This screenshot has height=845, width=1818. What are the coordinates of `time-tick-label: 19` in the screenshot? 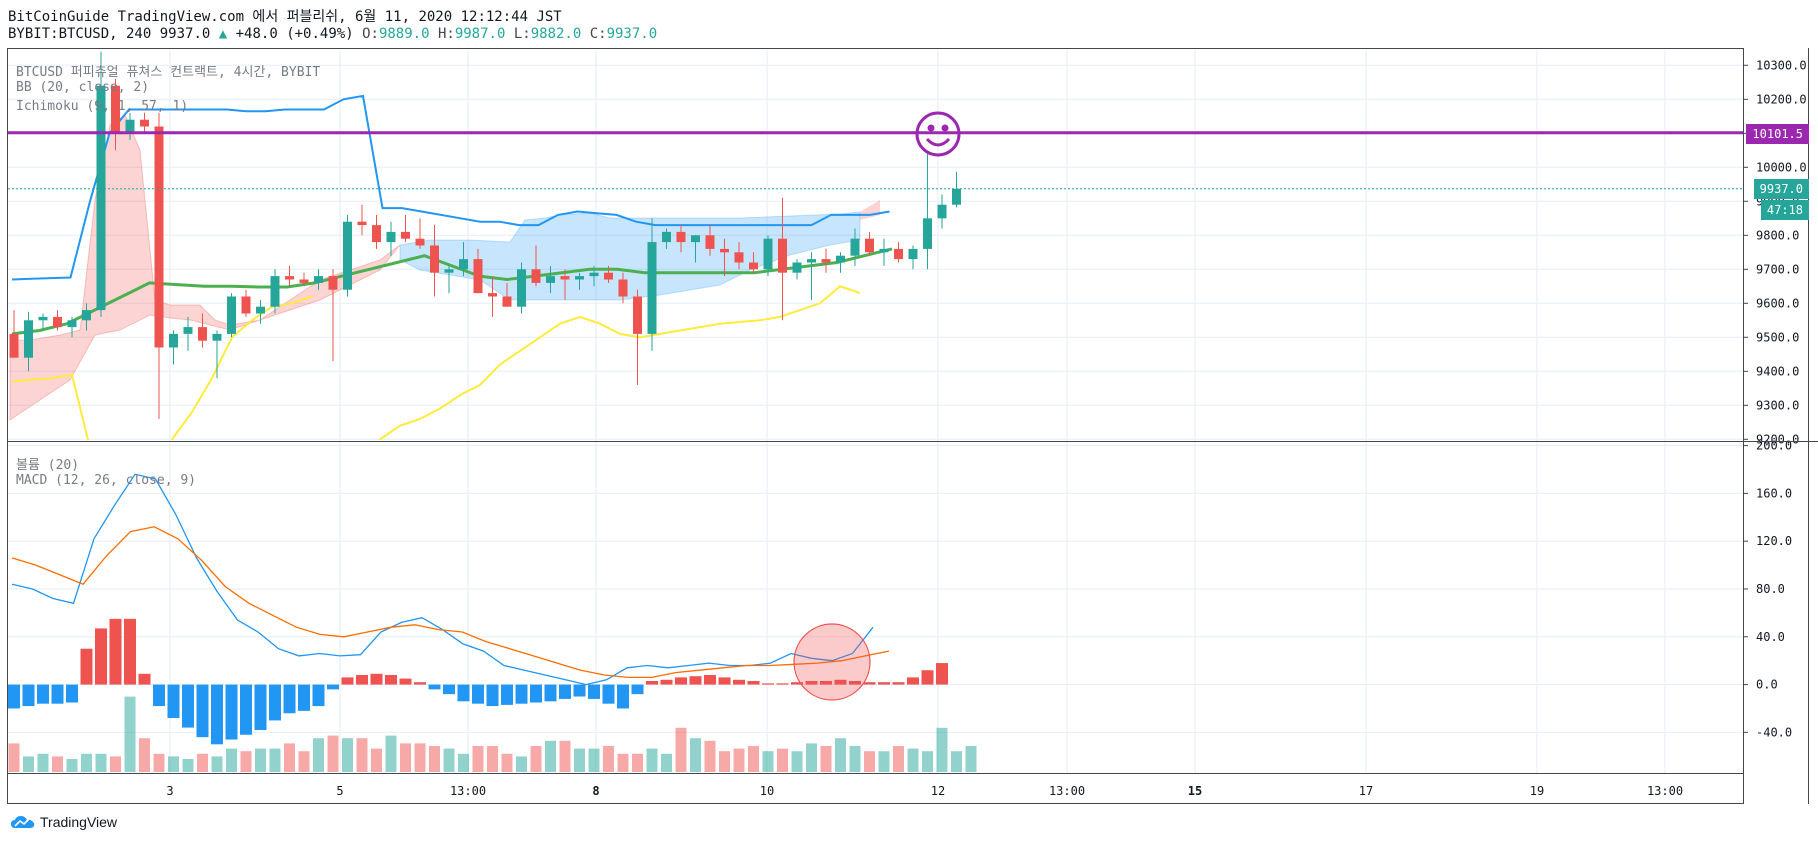 It's located at (1537, 791).